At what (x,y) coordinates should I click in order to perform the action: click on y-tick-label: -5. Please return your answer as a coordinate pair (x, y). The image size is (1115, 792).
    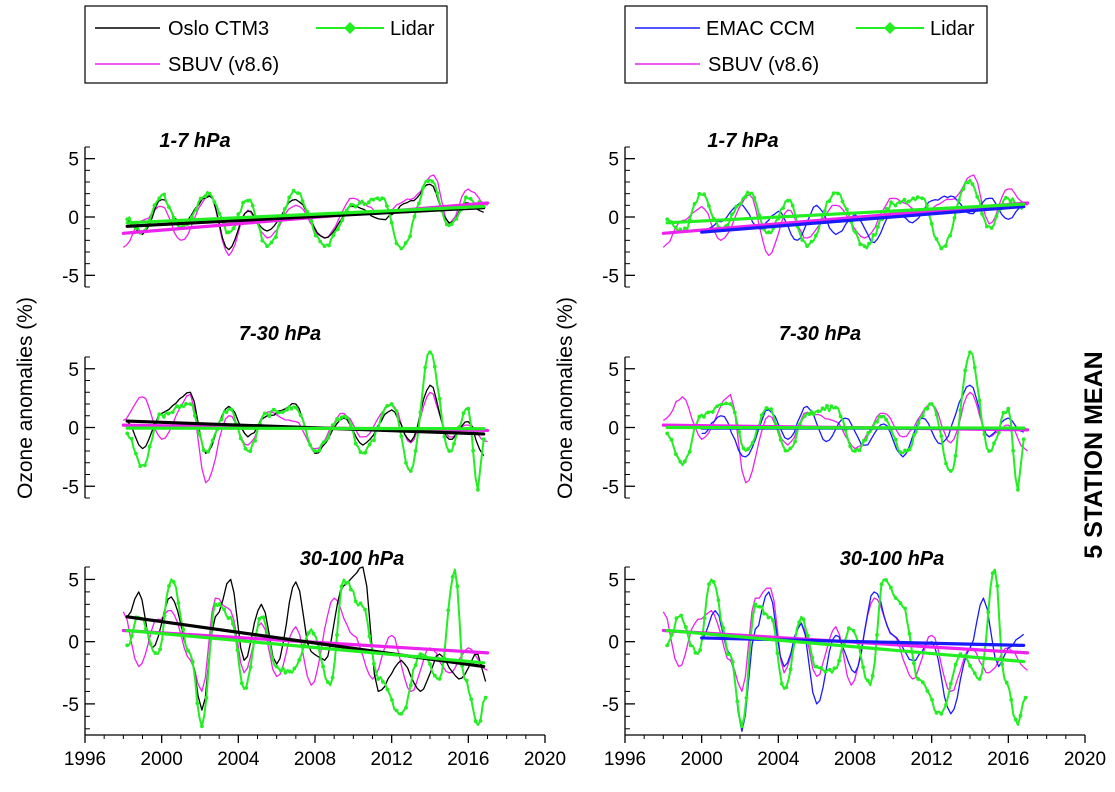
    Looking at the image, I should click on (610, 276).